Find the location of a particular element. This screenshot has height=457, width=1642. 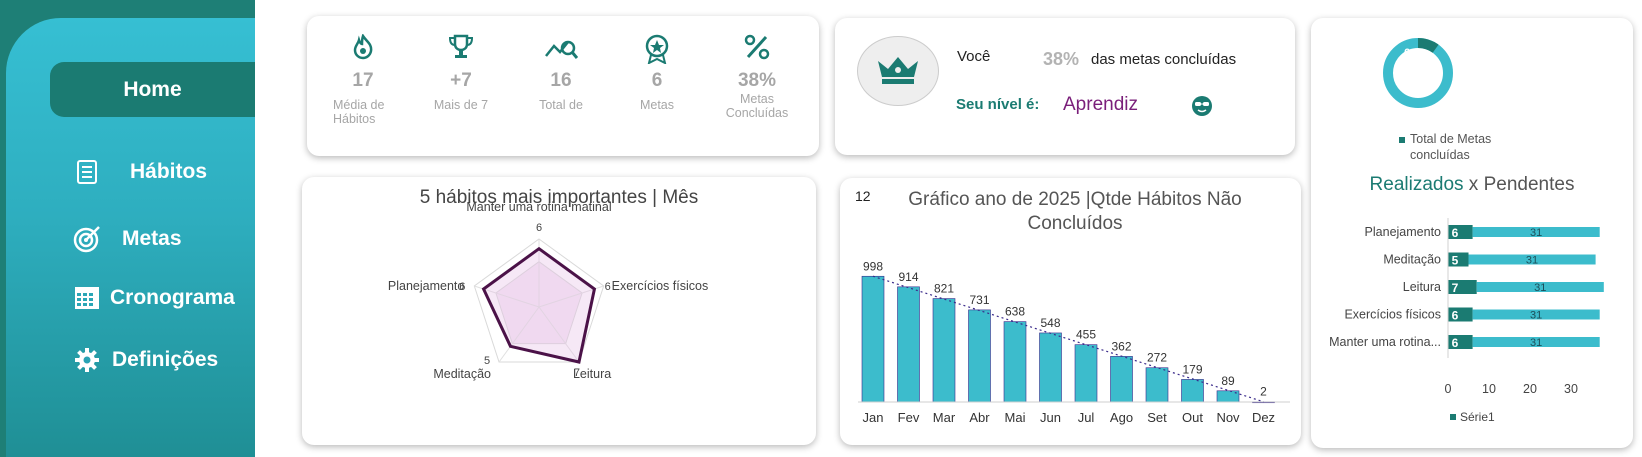

medal-icon is located at coordinates (657, 49).